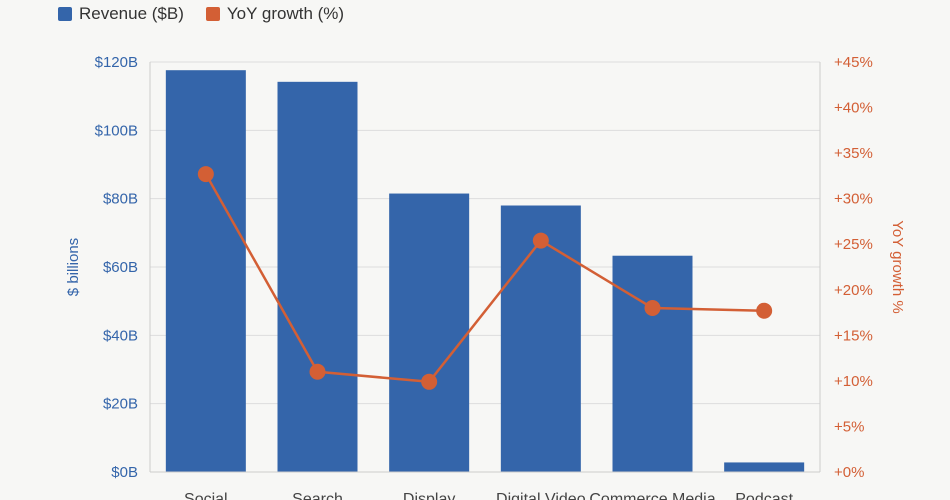 This screenshot has height=500, width=950. Describe the element at coordinates (652, 495) in the screenshot. I see `x-tick-label: Commerce Media` at that location.